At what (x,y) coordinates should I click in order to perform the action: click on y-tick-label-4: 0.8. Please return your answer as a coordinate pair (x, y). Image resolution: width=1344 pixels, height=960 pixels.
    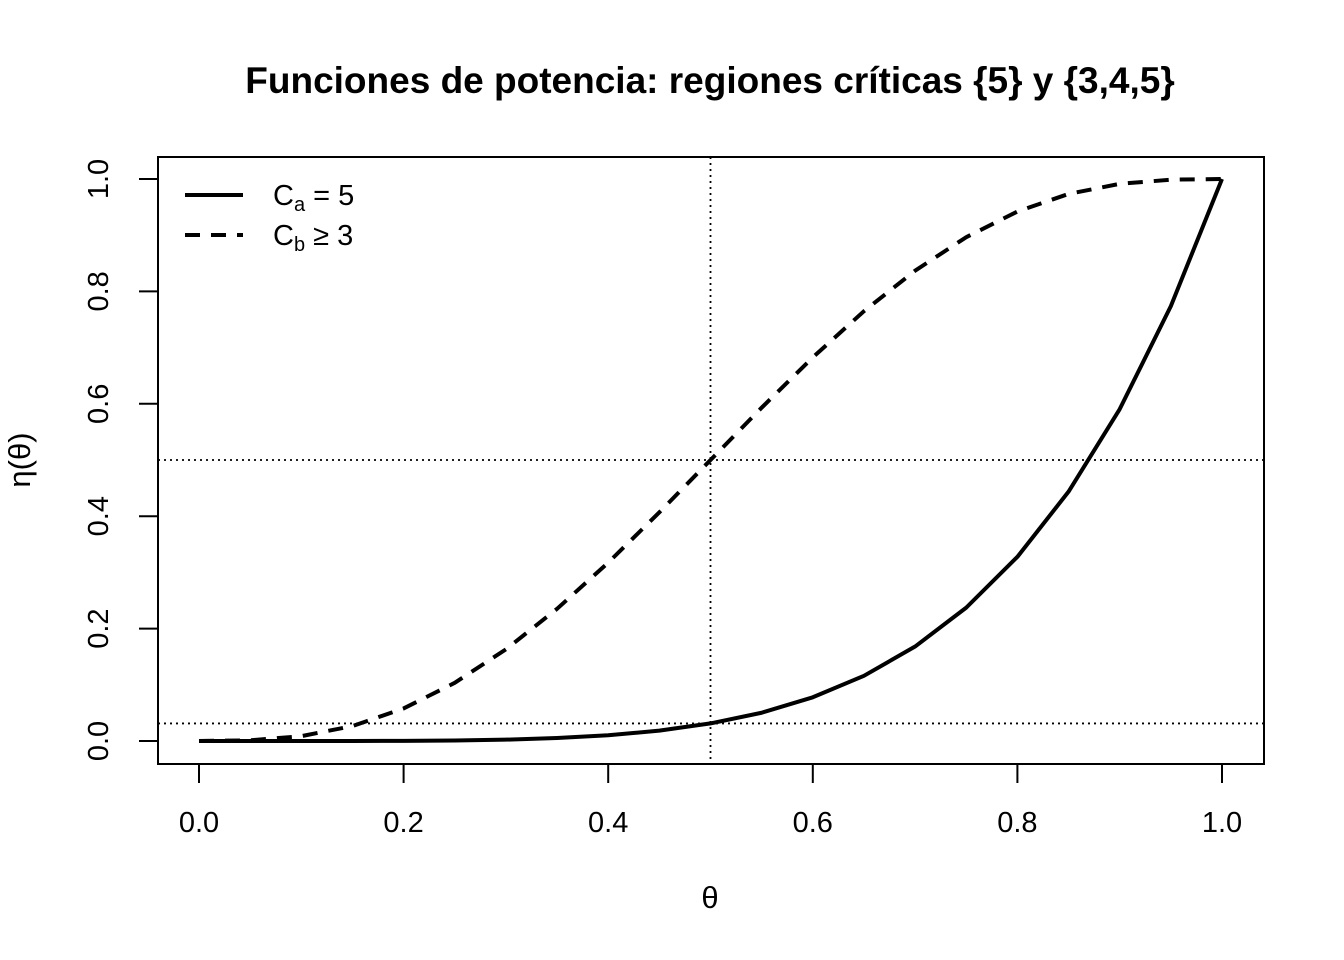
    Looking at the image, I should click on (99, 291).